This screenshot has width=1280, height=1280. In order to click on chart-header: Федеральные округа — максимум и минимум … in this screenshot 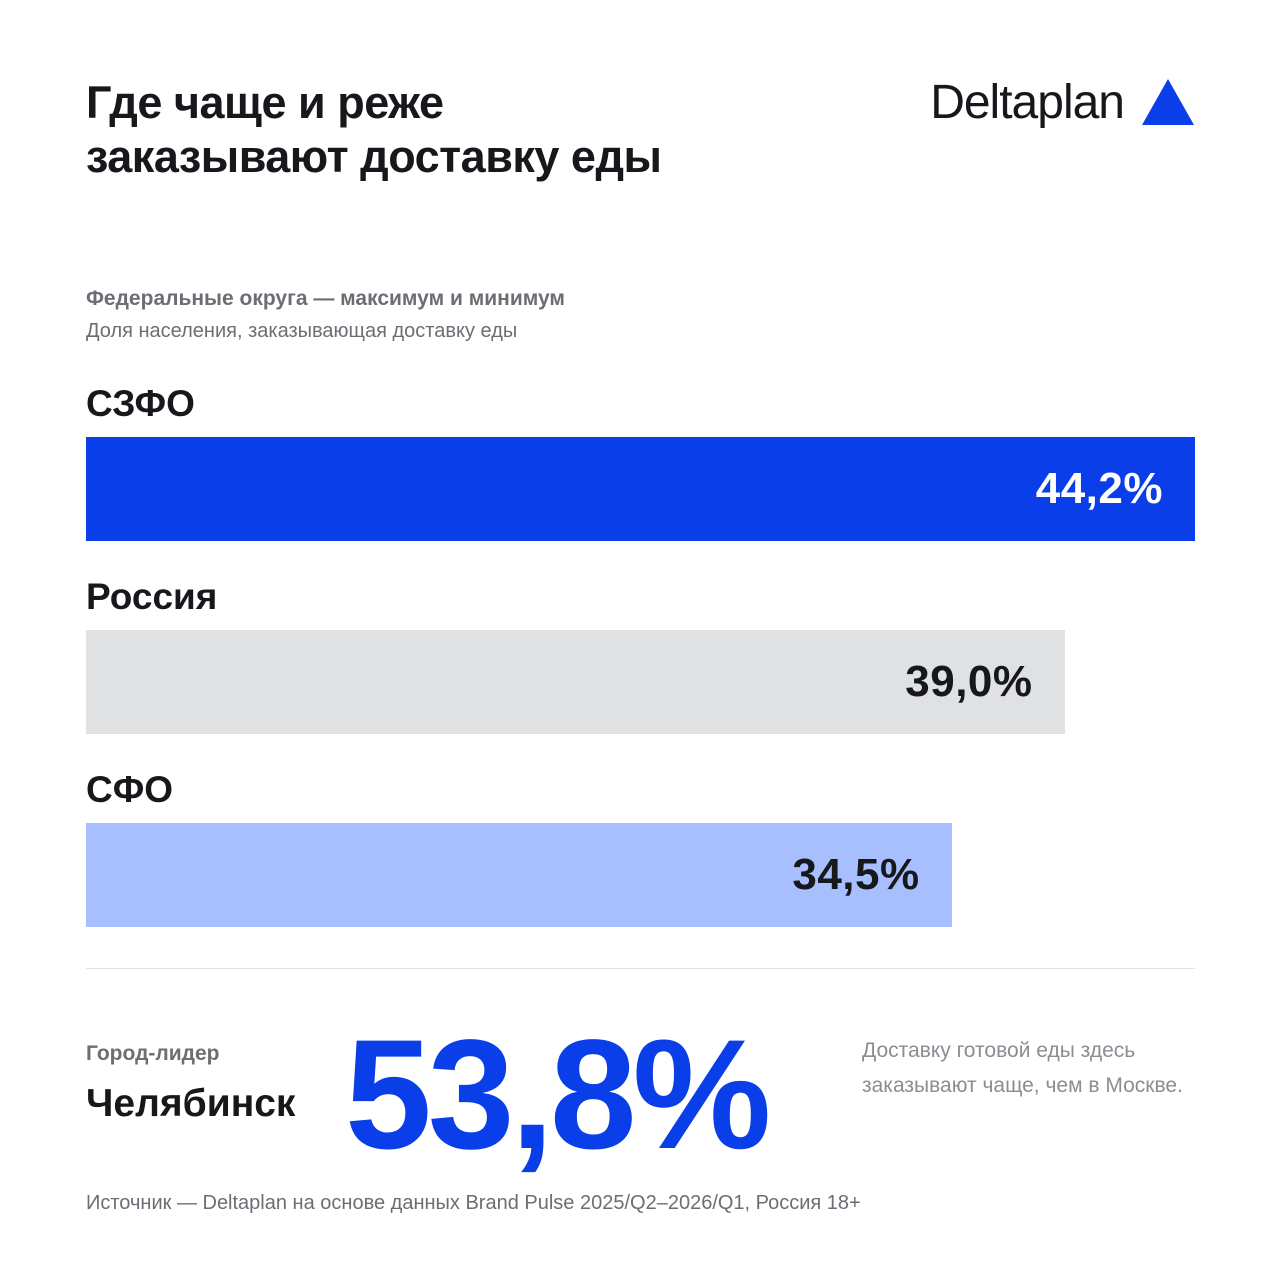, I will do `click(325, 315)`.